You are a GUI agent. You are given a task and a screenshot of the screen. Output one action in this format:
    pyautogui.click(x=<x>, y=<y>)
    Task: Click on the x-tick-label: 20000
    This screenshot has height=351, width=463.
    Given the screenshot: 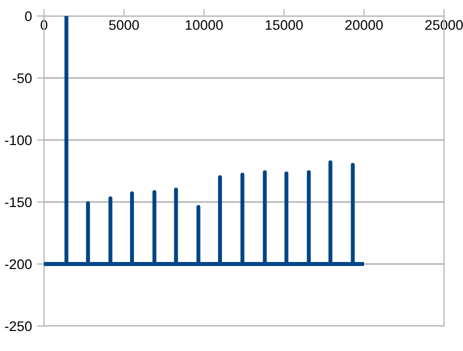 What is the action you would take?
    pyautogui.click(x=364, y=25)
    